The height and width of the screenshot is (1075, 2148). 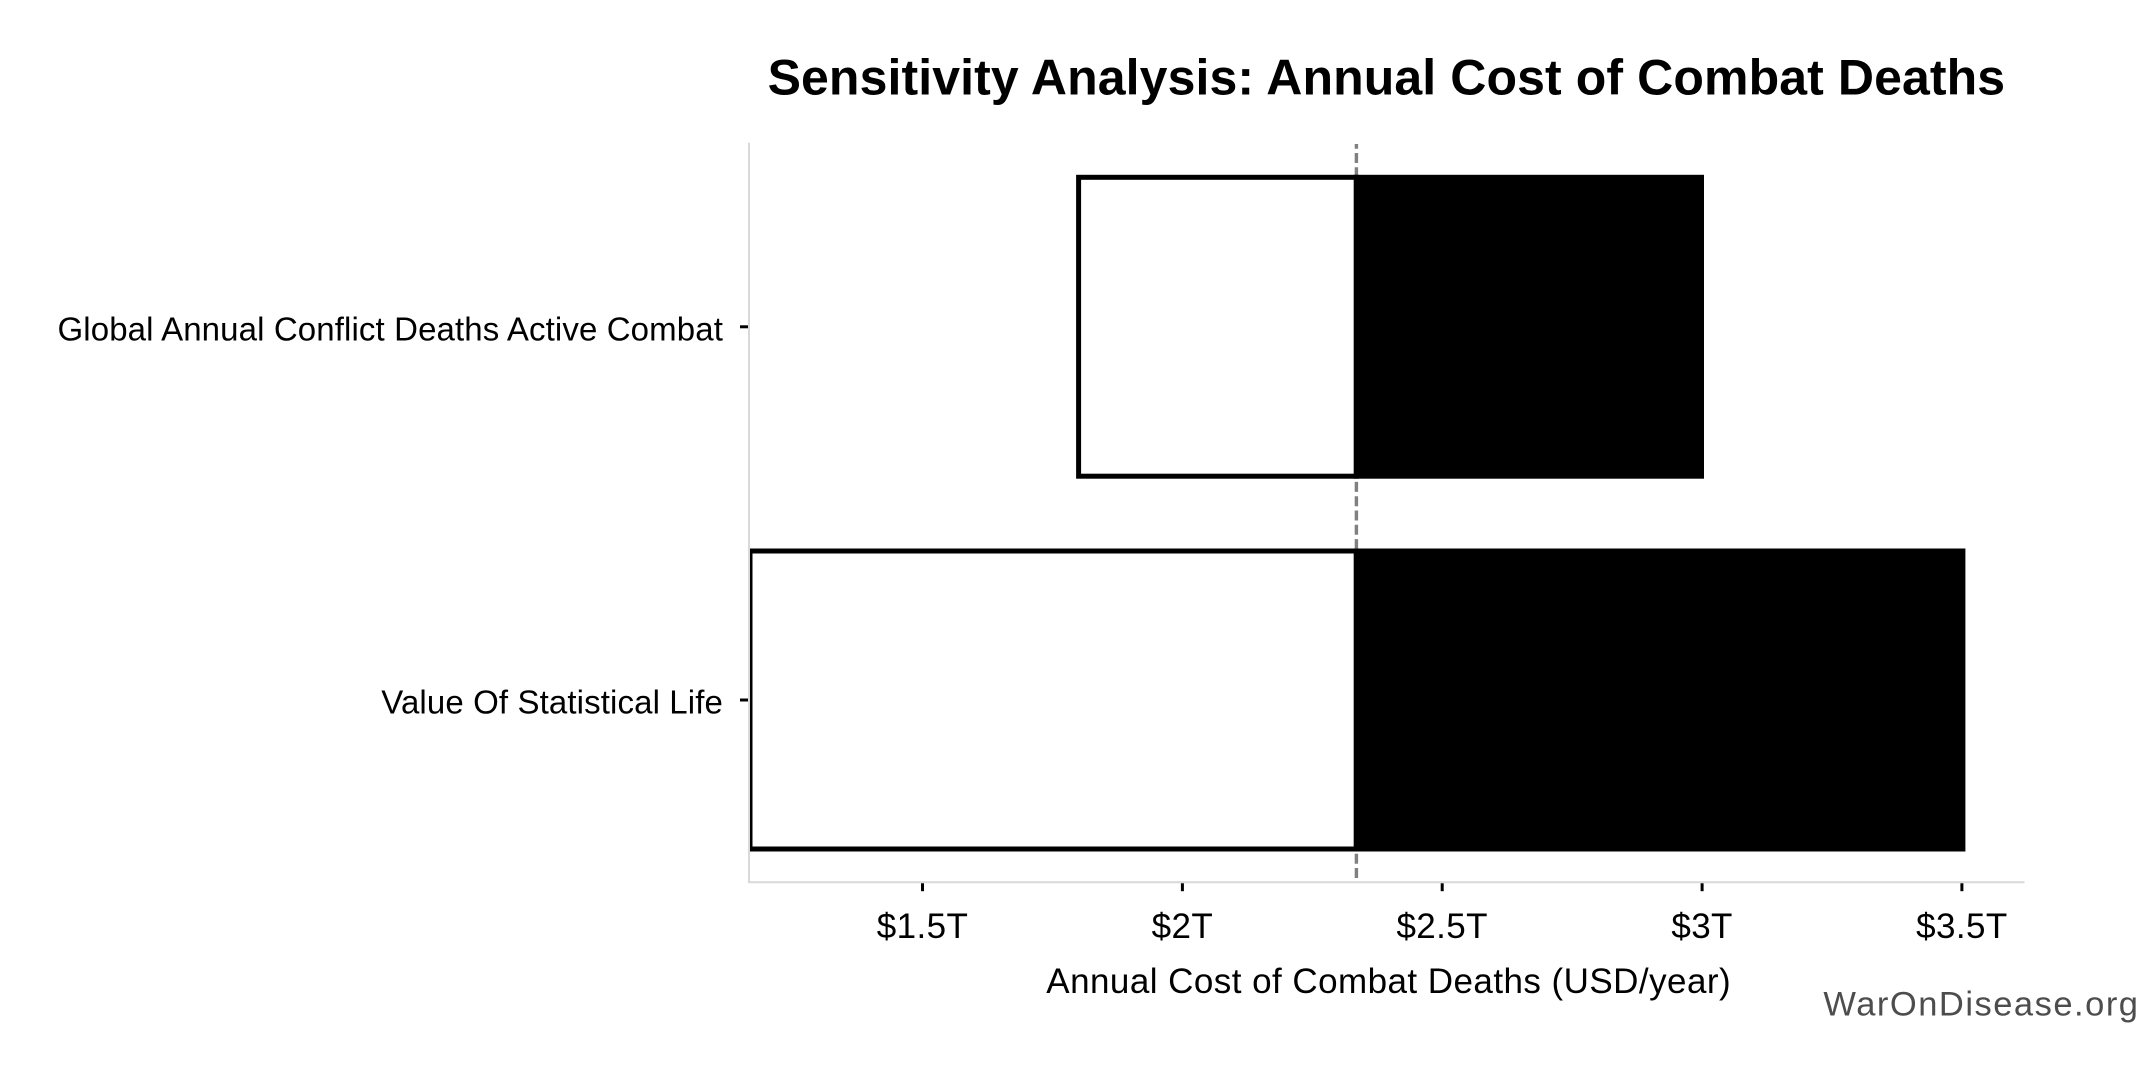 I want to click on svg-text: $3.5T, so click(x=1962, y=926).